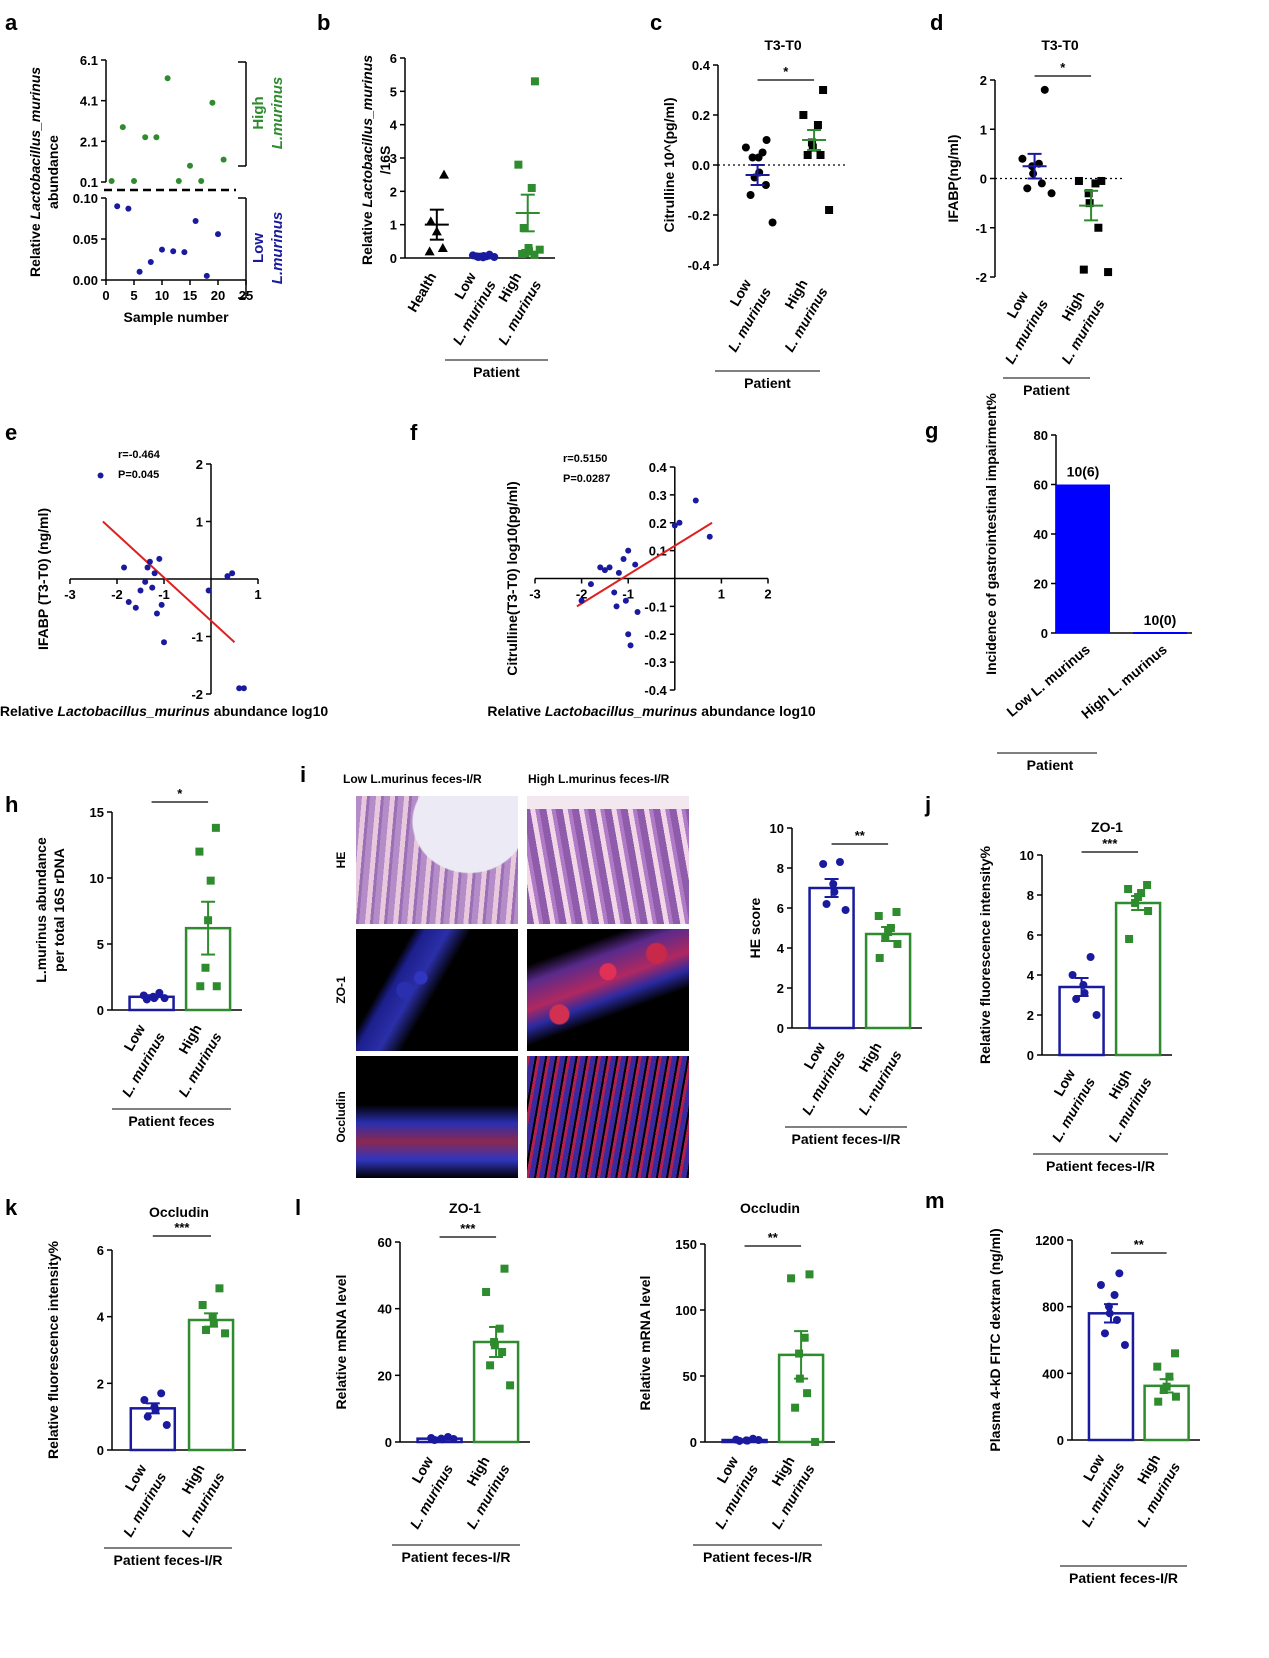 This screenshot has height=1658, width=1269. Describe the element at coordinates (393, 258) in the screenshot. I see `chart-b-y-tick-label: 0` at that location.